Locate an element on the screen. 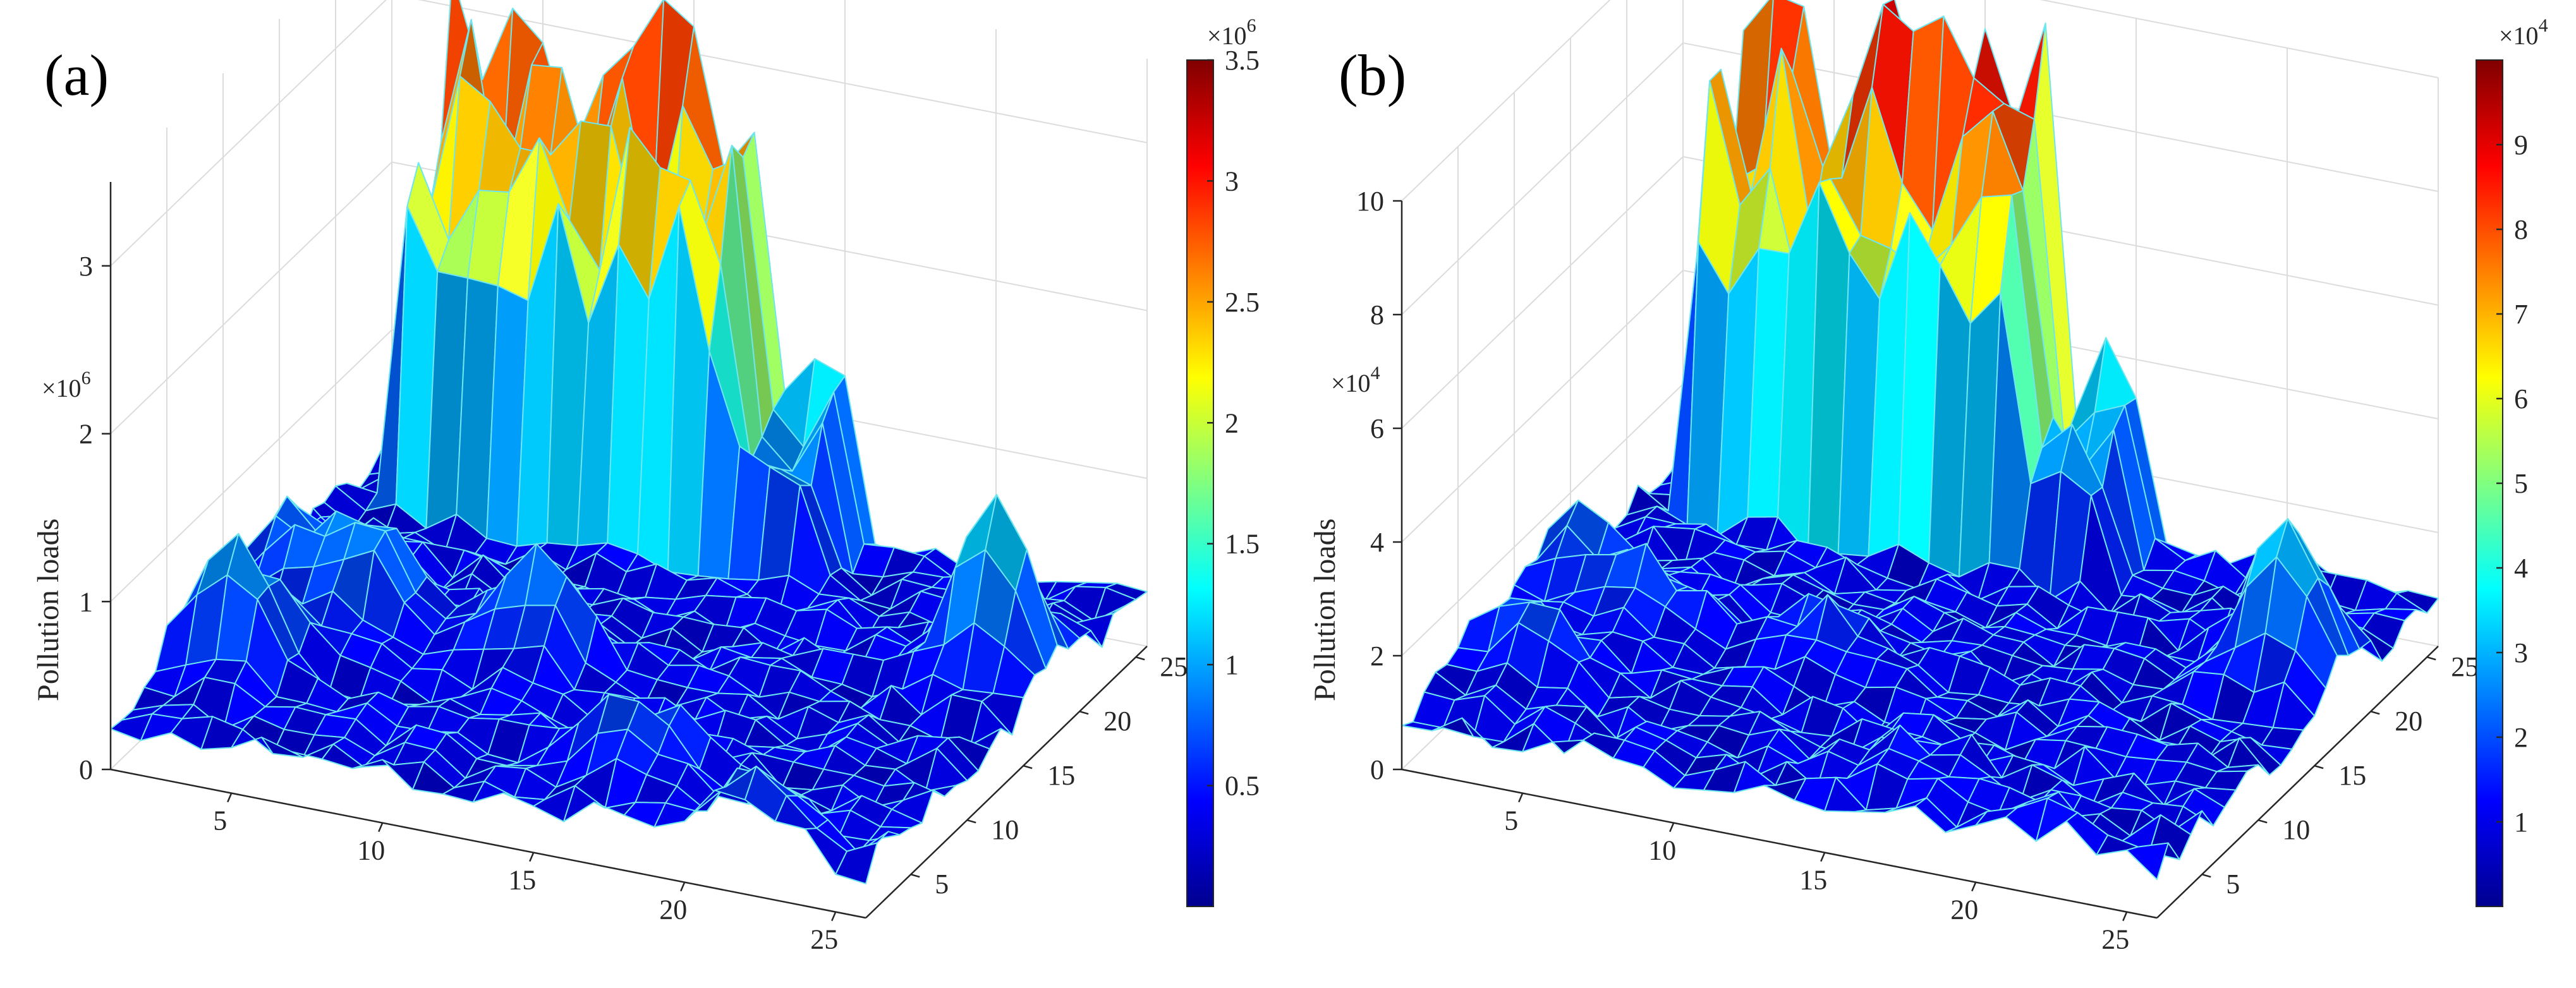 The image size is (2576, 988). colorbar-tick-label: 8 is located at coordinates (2521, 229).